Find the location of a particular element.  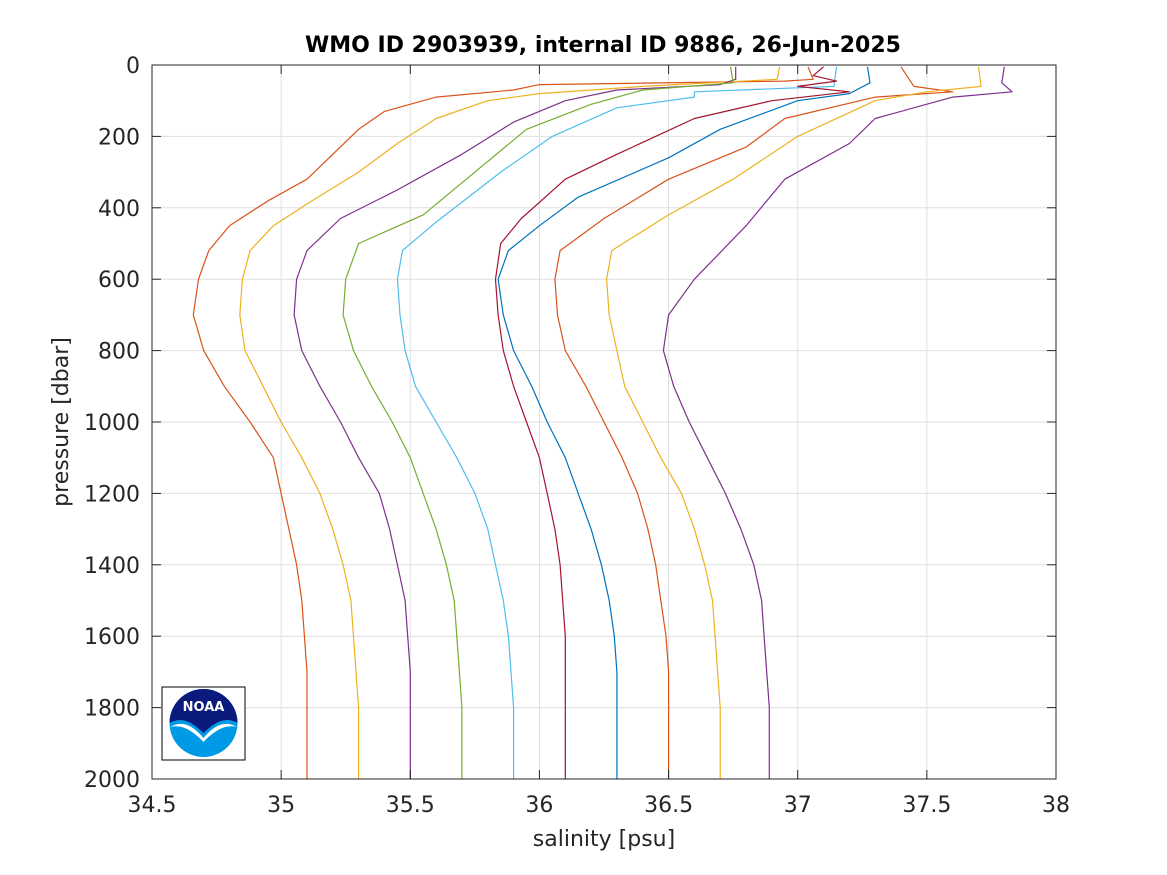

logo-sky is located at coordinates (203, 711).